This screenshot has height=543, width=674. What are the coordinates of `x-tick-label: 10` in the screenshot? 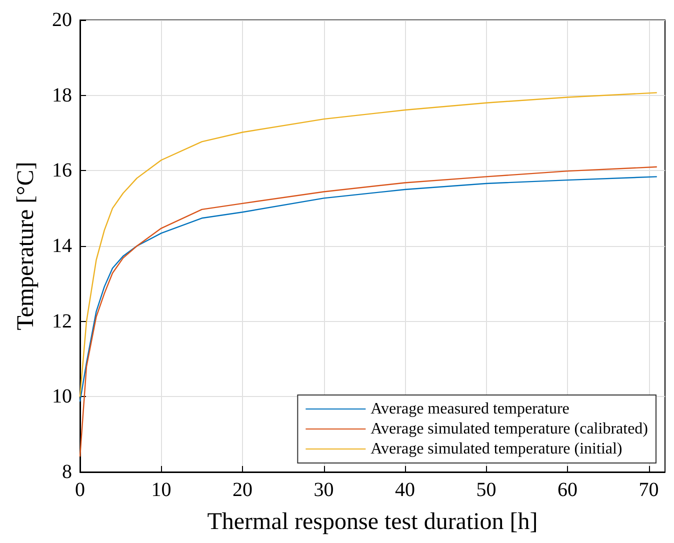 It's located at (161, 490).